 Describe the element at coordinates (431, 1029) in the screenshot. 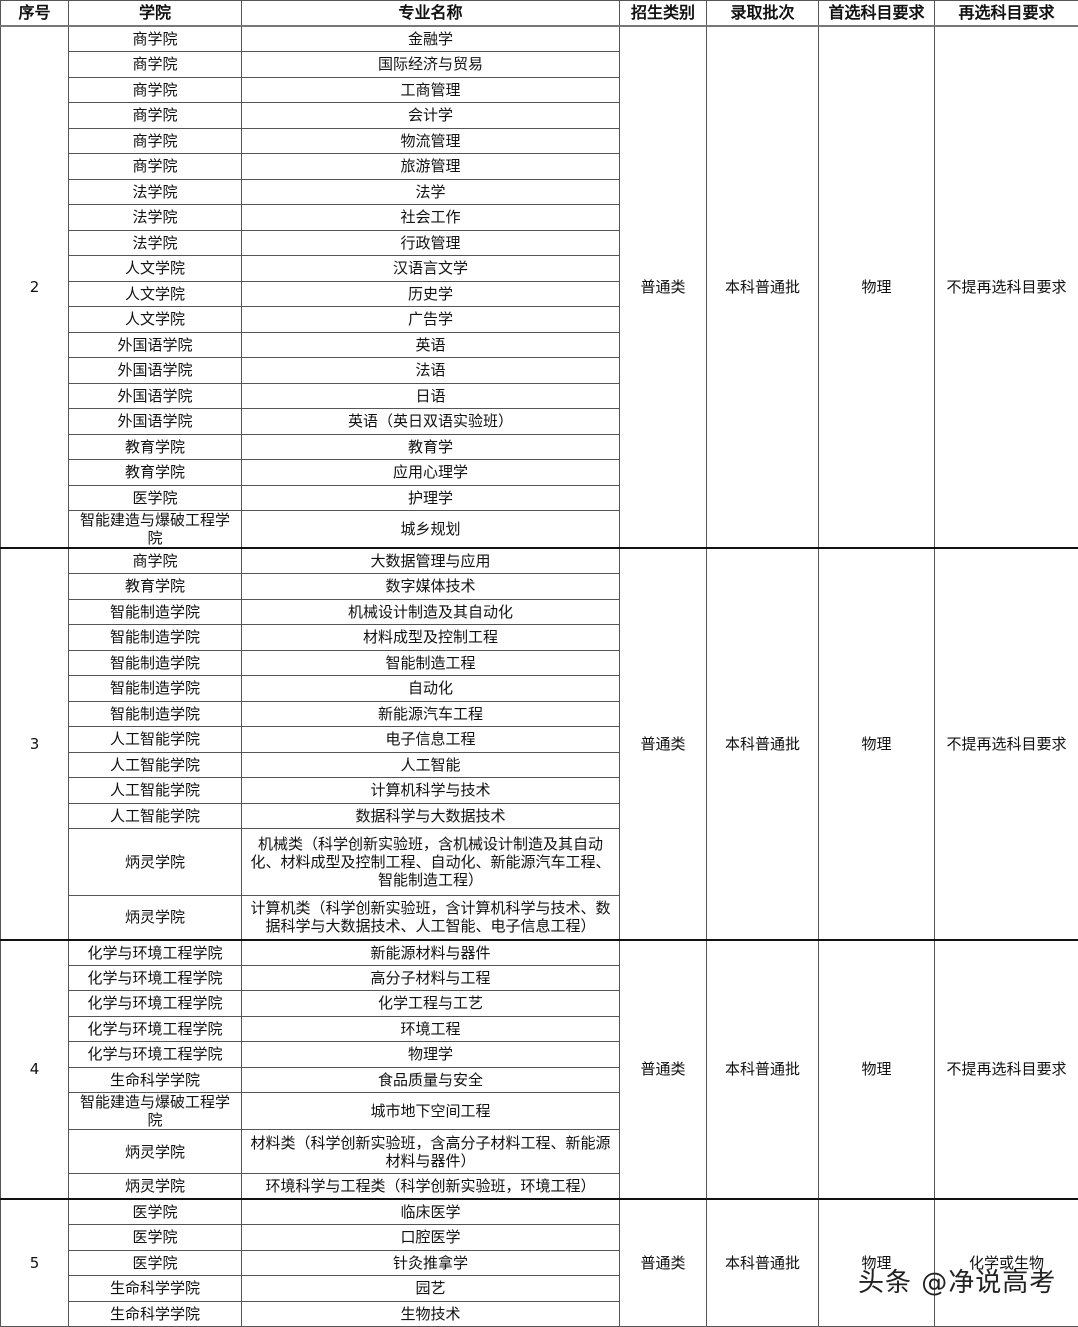

I see `major-cell: 环境工程` at that location.